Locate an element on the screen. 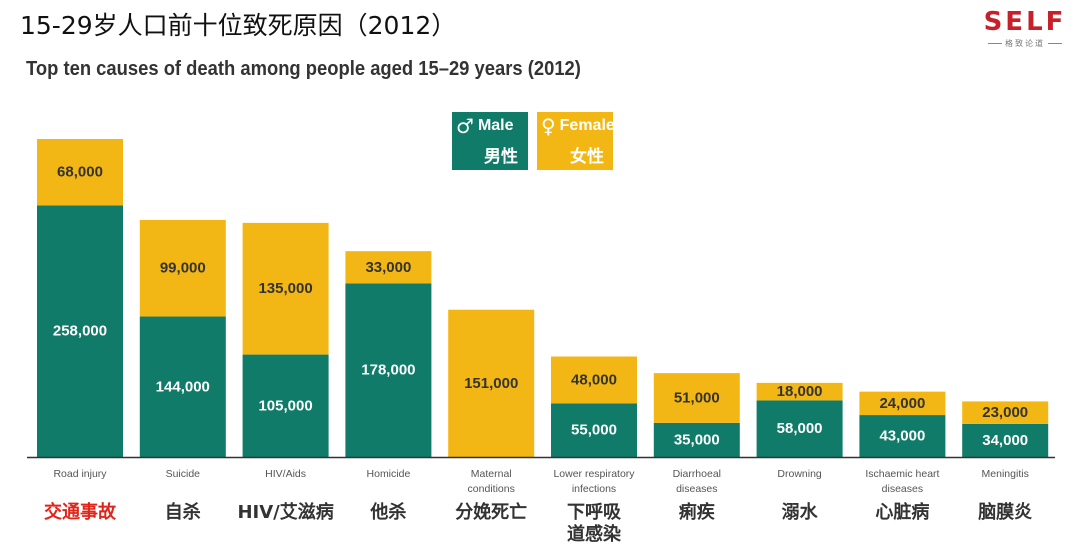  legend-male-label-cn: 男性 is located at coordinates (501, 157).